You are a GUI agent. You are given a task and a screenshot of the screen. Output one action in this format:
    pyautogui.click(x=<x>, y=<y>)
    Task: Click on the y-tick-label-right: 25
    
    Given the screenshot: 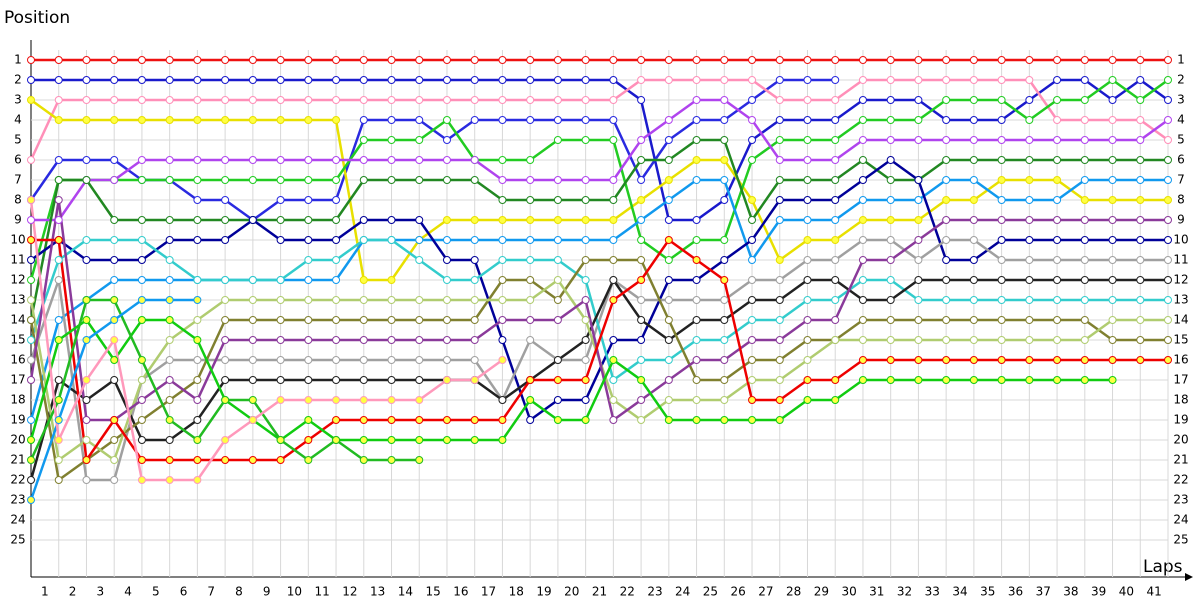 What is the action you would take?
    pyautogui.click(x=1180, y=540)
    